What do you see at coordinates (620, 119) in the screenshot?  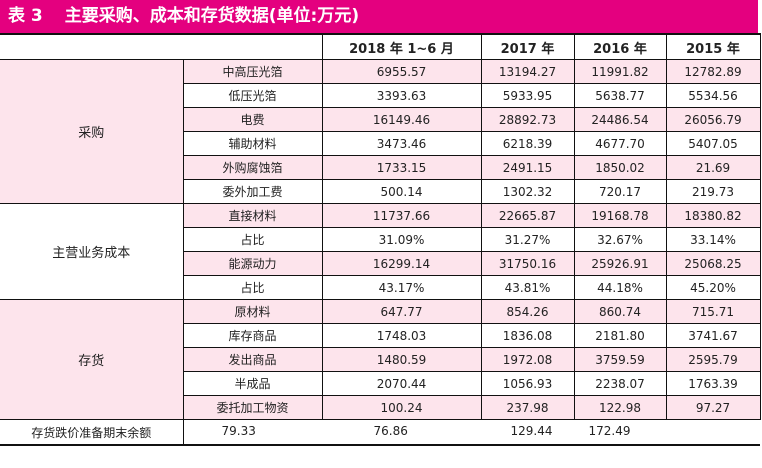 I see `value-cell: 24486.54` at bounding box center [620, 119].